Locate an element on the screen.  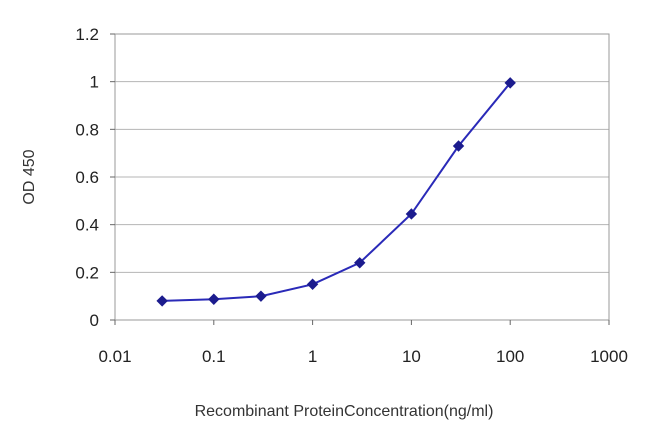
x-axis-ticks: 0.01 0.1 1 10 100 1000 is located at coordinates (363, 343).